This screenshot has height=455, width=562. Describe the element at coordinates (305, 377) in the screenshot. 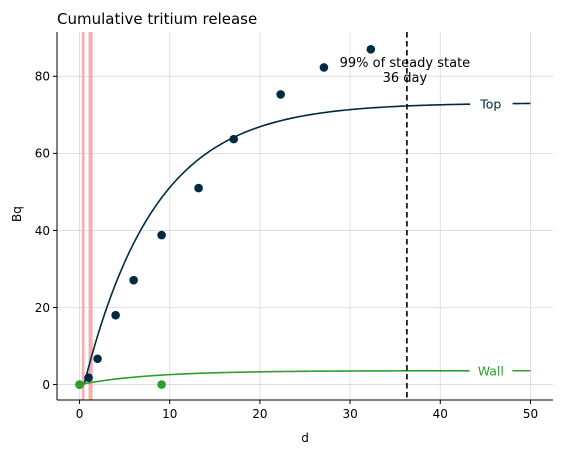

I see `series-line-wall` at that location.